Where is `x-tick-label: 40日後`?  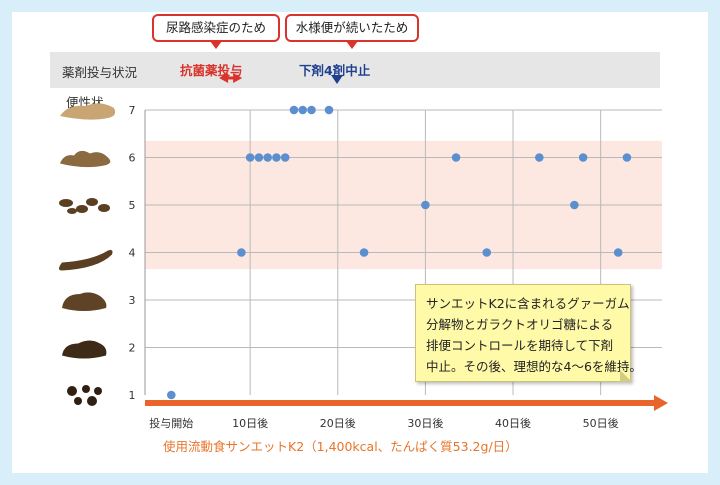
x-tick-label: 40日後 is located at coordinates (513, 423).